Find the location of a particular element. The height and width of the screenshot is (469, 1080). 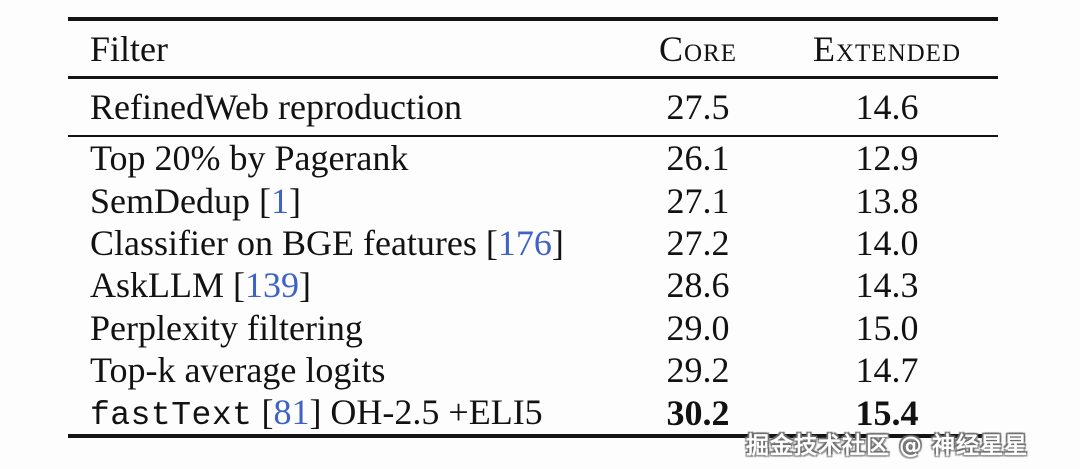

filter-cell: Perplexity filtering is located at coordinates (344, 328).